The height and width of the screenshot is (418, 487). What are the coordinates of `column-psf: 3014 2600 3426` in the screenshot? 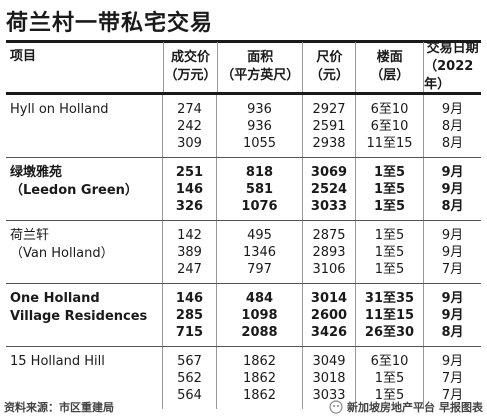 It's located at (328, 315).